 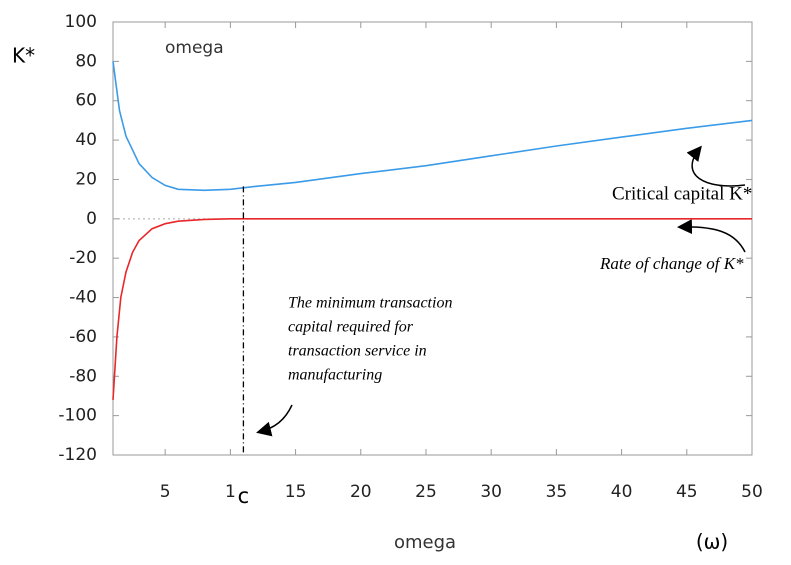 What do you see at coordinates (23, 56) in the screenshot?
I see `y-axis-label: K*` at bounding box center [23, 56].